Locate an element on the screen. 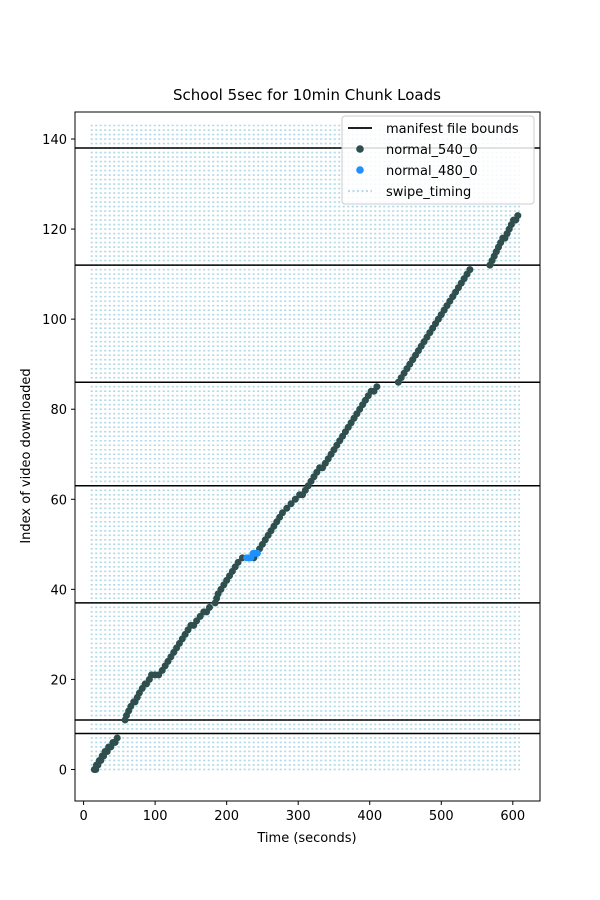  x-tick-label: 200 is located at coordinates (226, 816).